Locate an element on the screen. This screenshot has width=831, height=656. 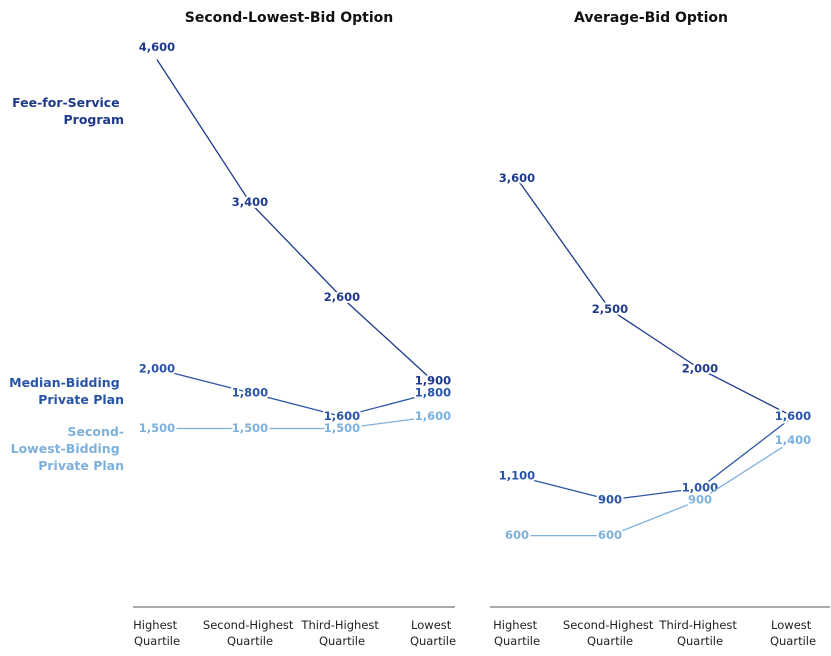
data-label: 1,100 is located at coordinates (517, 476).